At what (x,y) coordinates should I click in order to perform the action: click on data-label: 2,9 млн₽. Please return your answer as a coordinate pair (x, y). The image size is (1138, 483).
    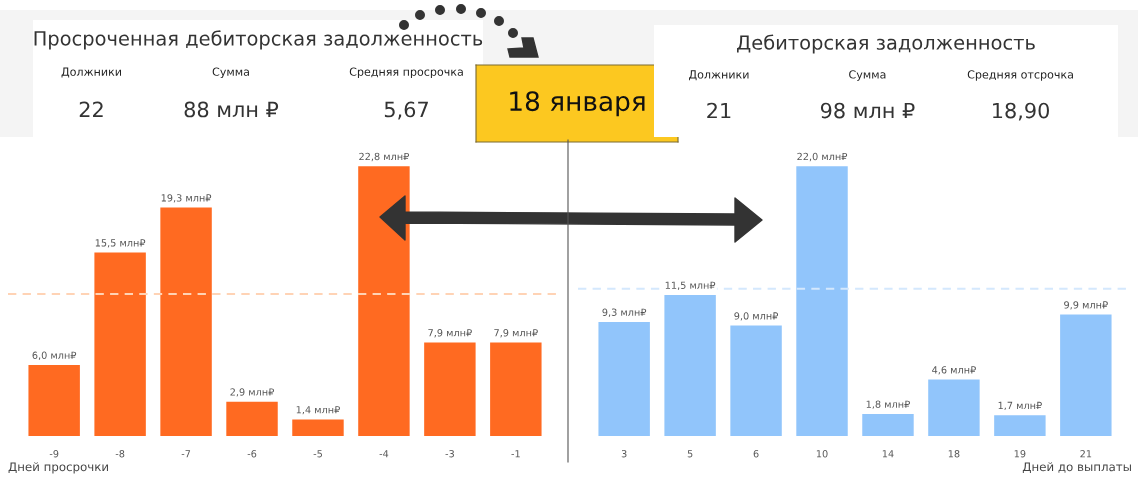
    Looking at the image, I should click on (252, 392).